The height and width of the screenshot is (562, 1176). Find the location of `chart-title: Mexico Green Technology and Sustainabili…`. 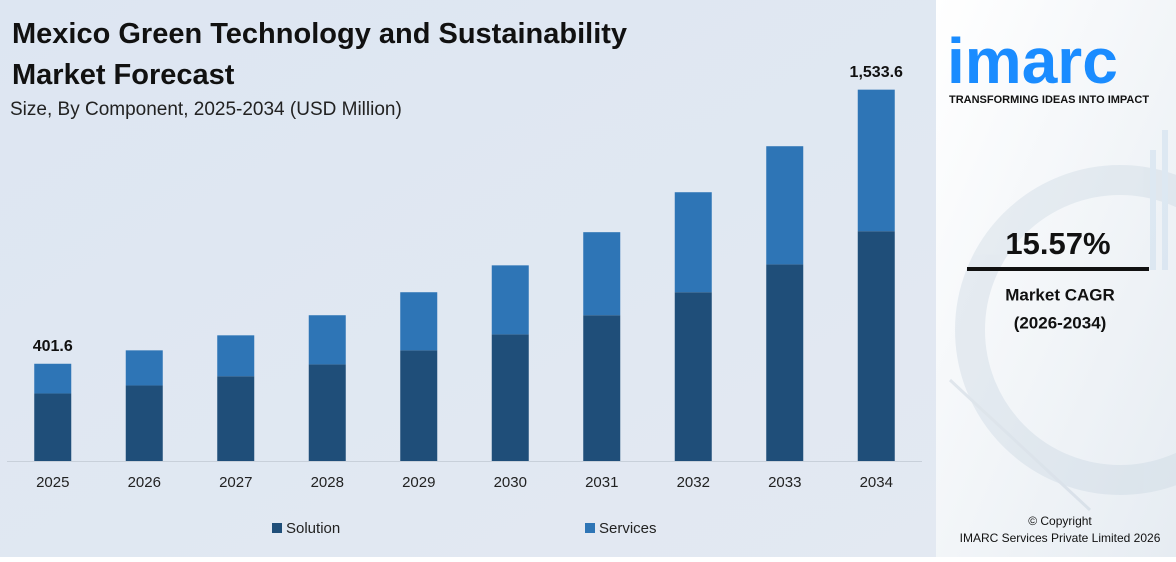

chart-title: Mexico Green Technology and Sustainabili… is located at coordinates (319, 54).